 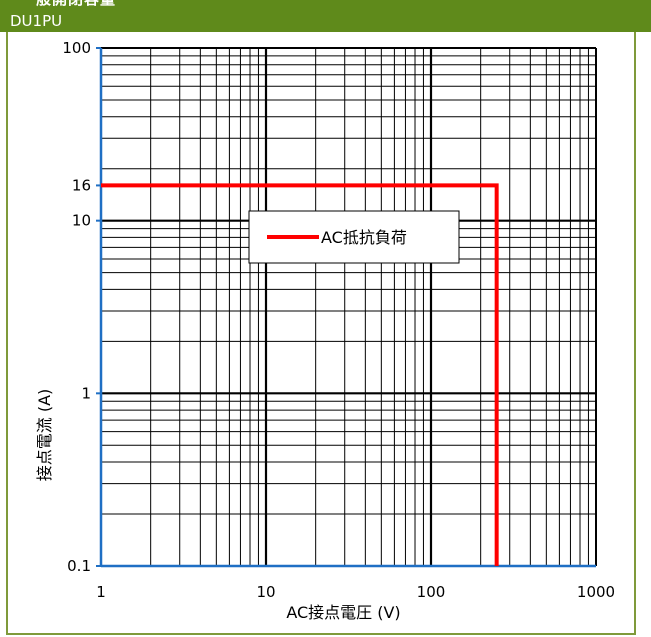 I want to click on y-tick-label: 10, so click(x=81, y=221).